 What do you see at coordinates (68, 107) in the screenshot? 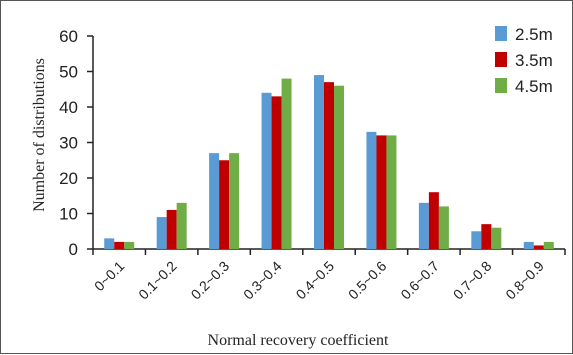
I see `y-tick-label: 40` at bounding box center [68, 107].